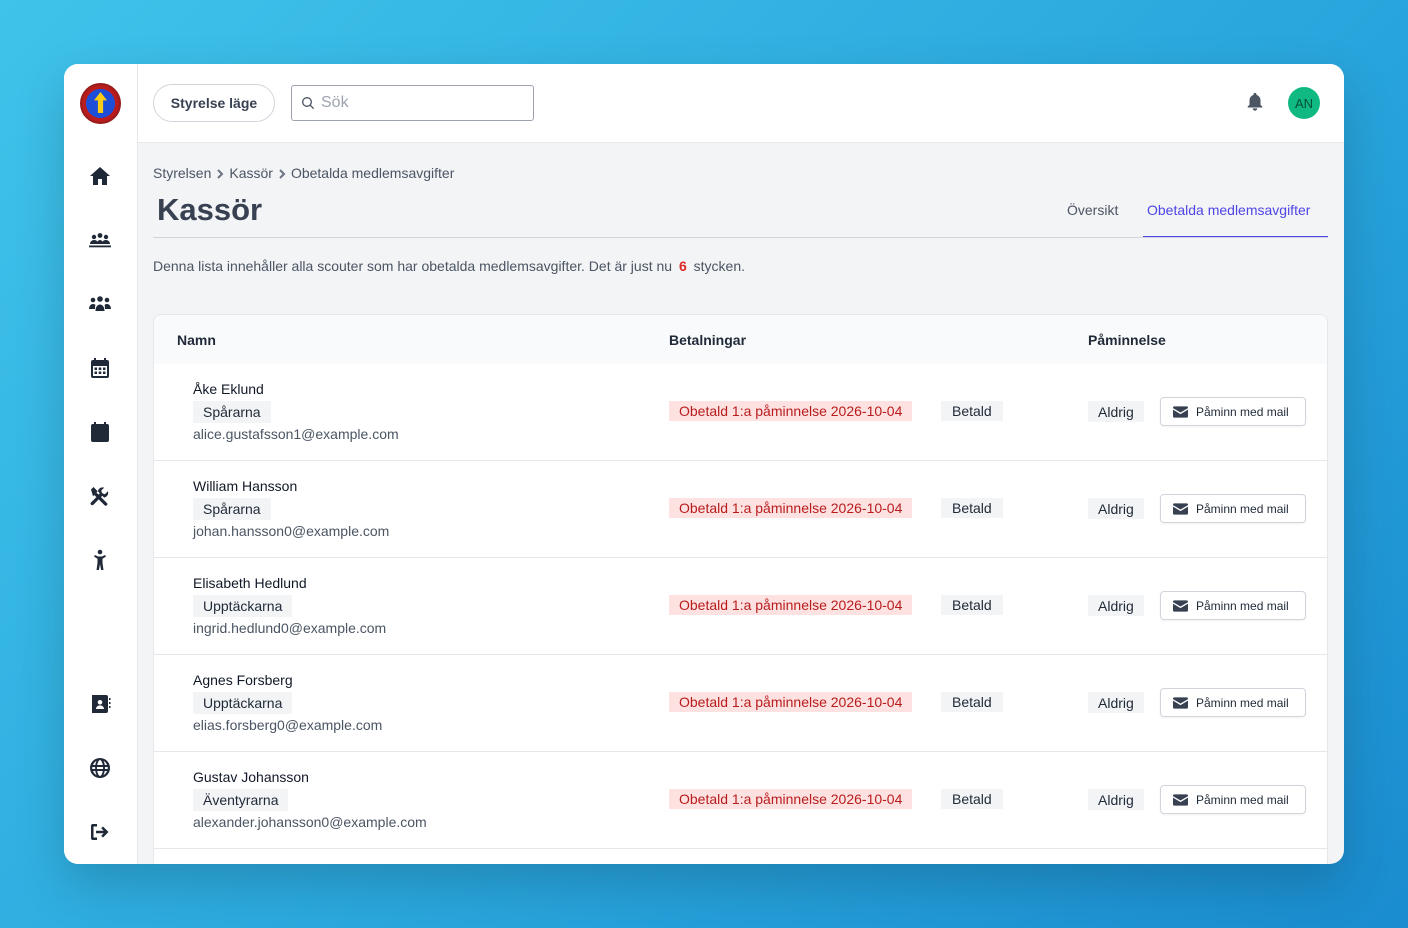  What do you see at coordinates (1255, 102) in the screenshot?
I see `bell-icon` at bounding box center [1255, 102].